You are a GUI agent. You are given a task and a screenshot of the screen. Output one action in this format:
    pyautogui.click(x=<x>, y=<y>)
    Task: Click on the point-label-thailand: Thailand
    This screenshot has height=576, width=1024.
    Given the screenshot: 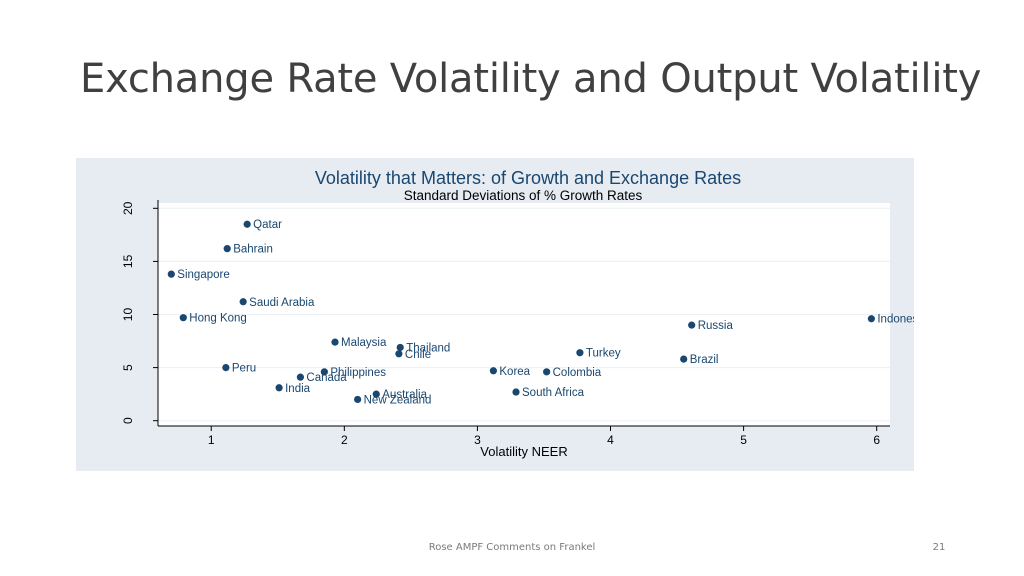 What is the action you would take?
    pyautogui.click(x=428, y=348)
    